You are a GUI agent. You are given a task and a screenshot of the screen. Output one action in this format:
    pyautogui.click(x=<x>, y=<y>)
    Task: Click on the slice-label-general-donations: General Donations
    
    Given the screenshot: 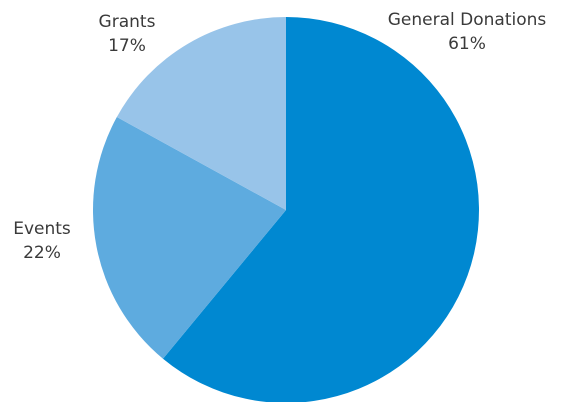 What is the action you would take?
    pyautogui.click(x=467, y=20)
    